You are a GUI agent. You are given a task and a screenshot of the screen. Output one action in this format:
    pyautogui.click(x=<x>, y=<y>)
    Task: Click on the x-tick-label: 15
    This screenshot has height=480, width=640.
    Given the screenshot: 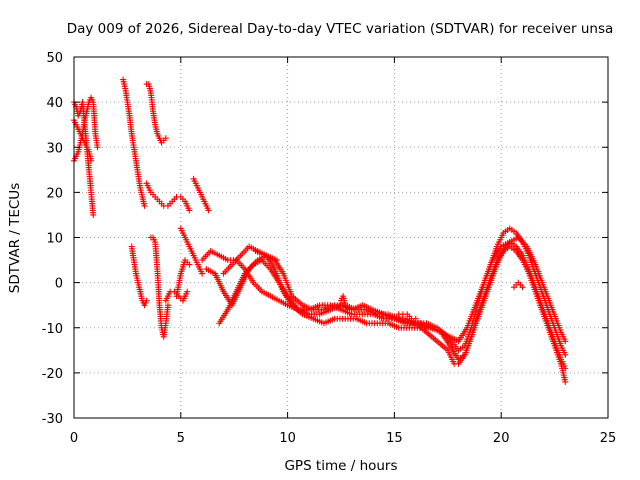 What is the action you would take?
    pyautogui.click(x=394, y=438)
    